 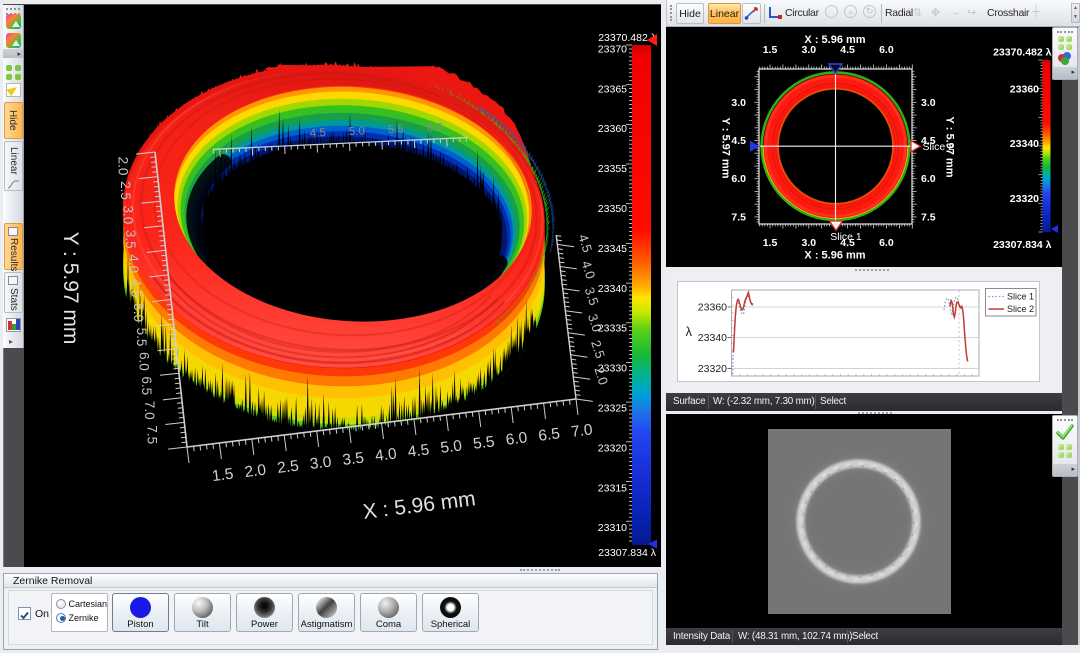 What do you see at coordinates (612, 329) in the screenshot?
I see `svg-text: 23335` at bounding box center [612, 329].